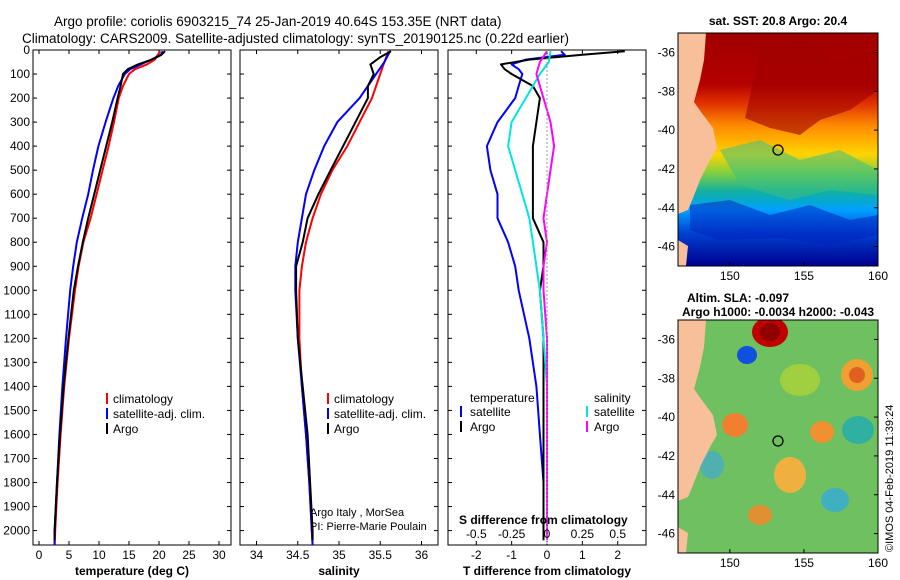 The height and width of the screenshot is (580, 900). What do you see at coordinates (525, 295) in the screenshot?
I see `series-line-temperature-satellite` at bounding box center [525, 295].